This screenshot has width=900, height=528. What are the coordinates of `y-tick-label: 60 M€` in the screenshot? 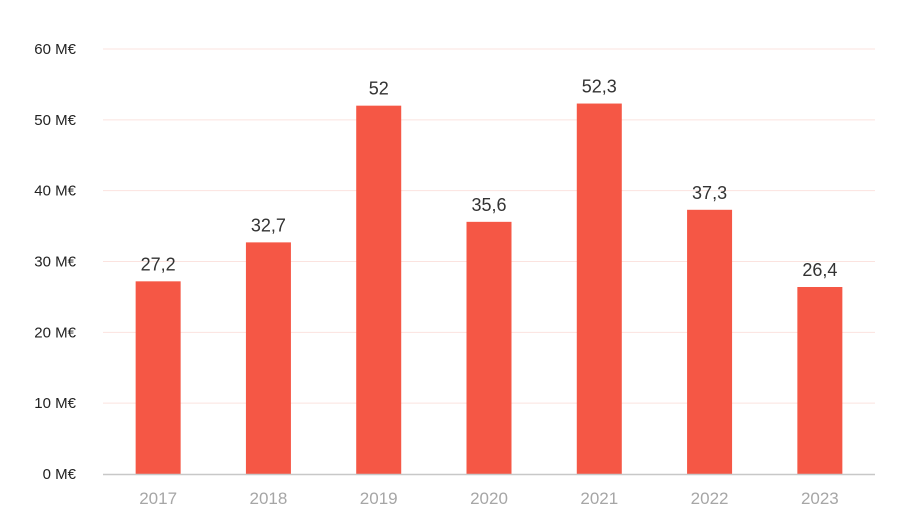 It's located at (55, 49).